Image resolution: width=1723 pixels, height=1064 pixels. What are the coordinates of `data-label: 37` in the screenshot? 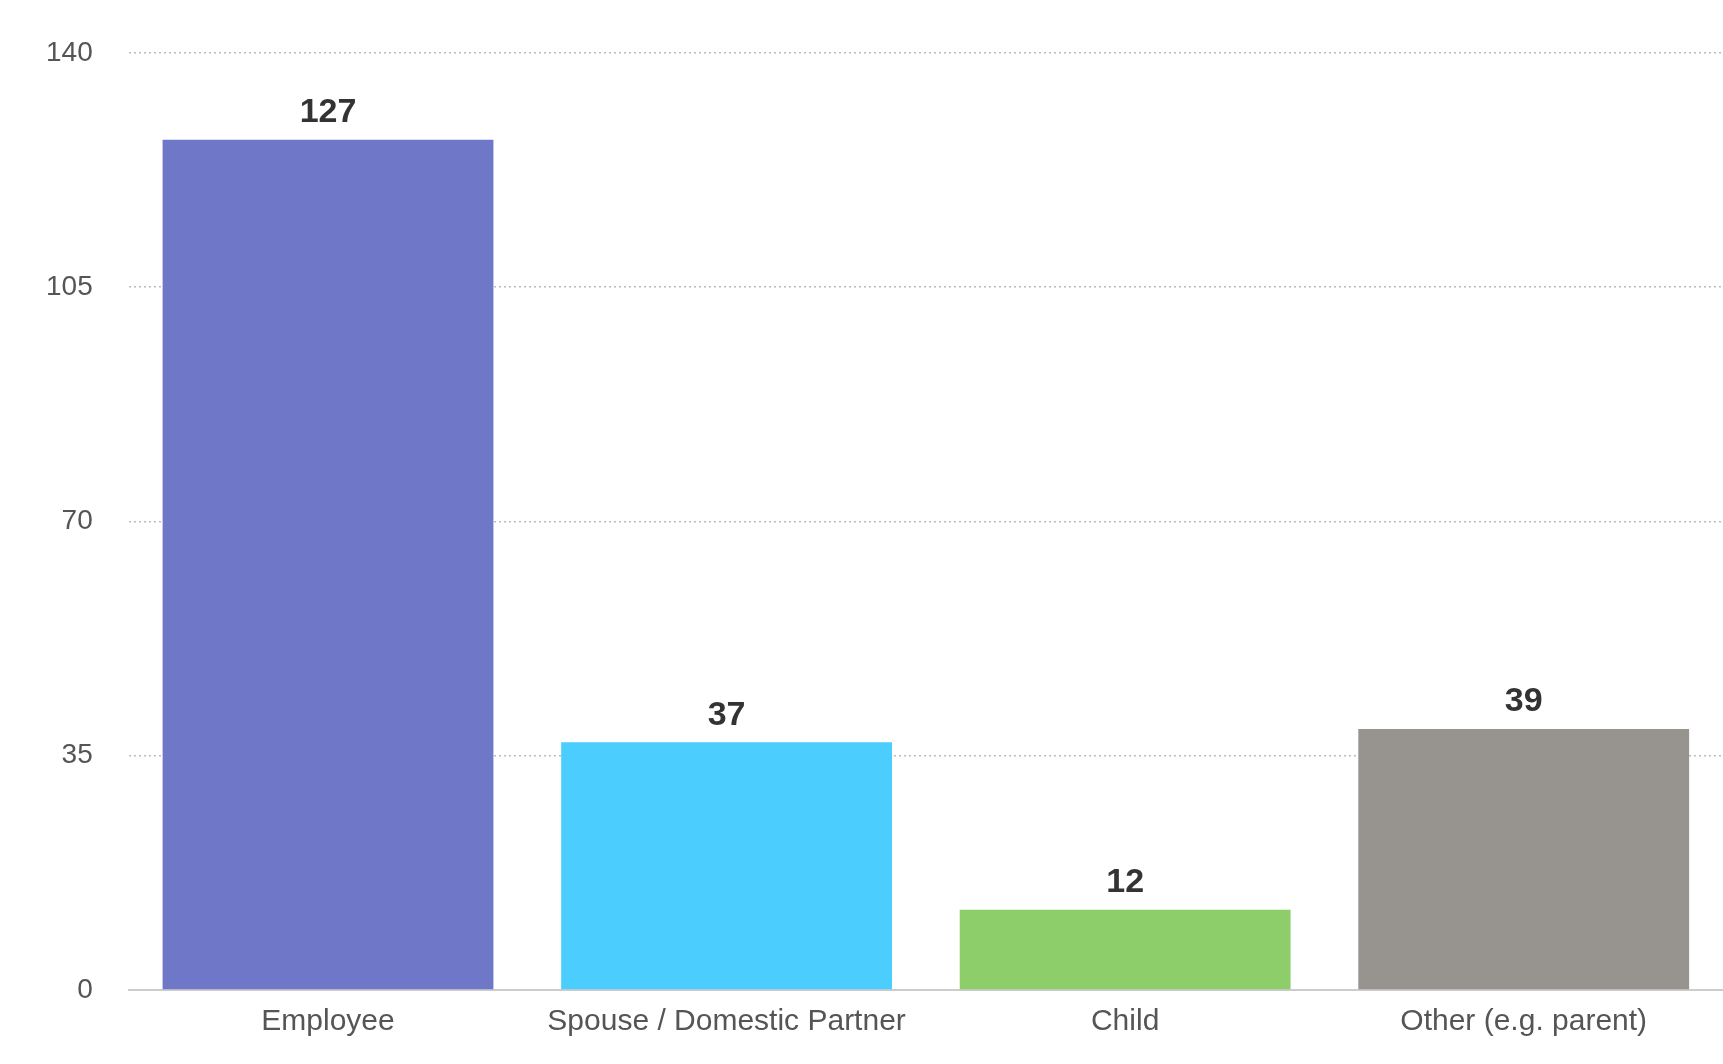 It's located at (726, 712).